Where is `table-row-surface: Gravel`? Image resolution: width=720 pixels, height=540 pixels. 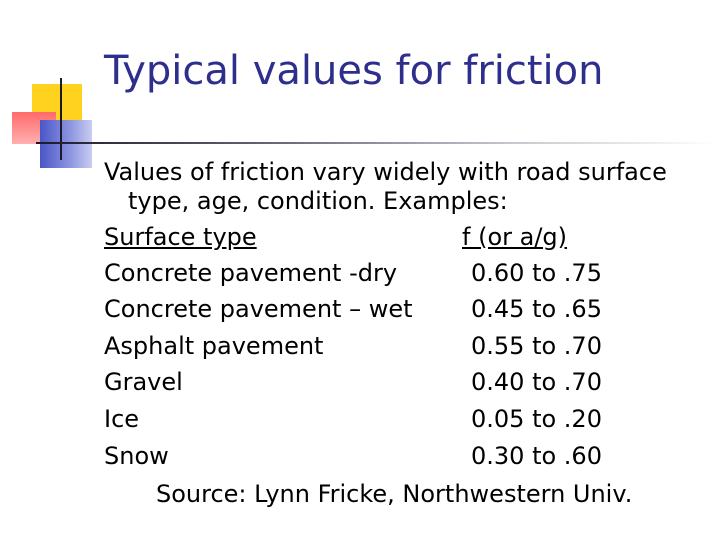 table-row-surface: Gravel is located at coordinates (143, 382).